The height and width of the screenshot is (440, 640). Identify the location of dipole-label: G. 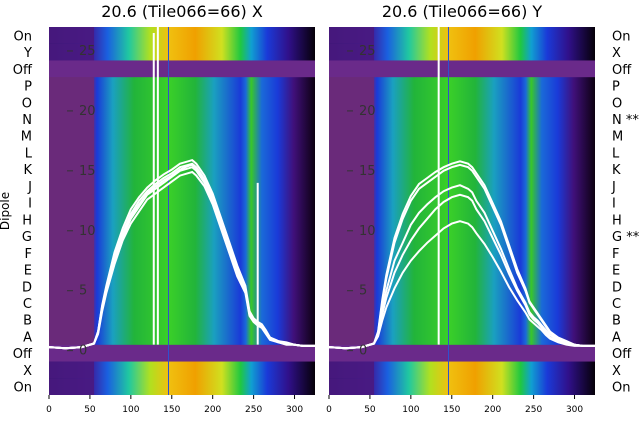
(27, 237).